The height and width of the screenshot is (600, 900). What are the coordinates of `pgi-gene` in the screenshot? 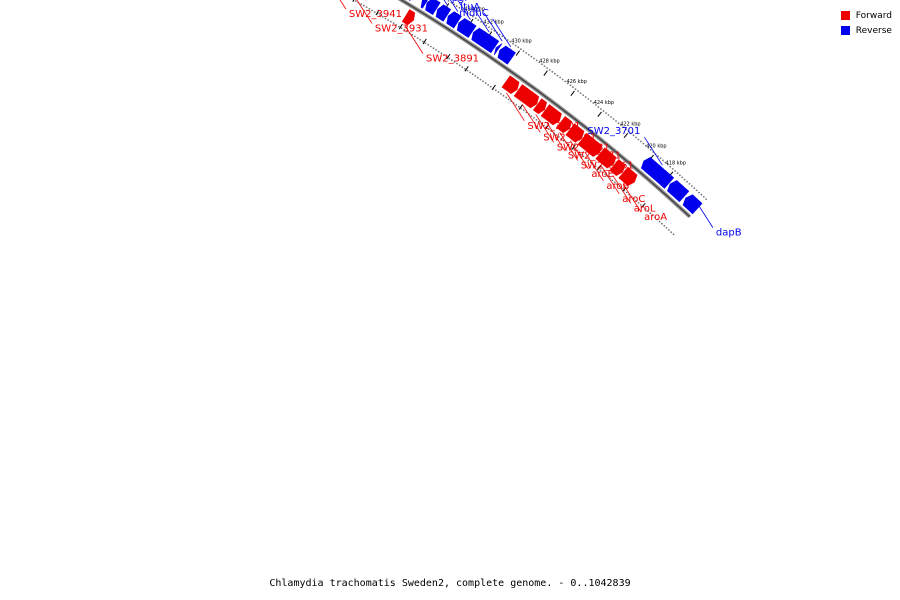 It's located at (485, 40).